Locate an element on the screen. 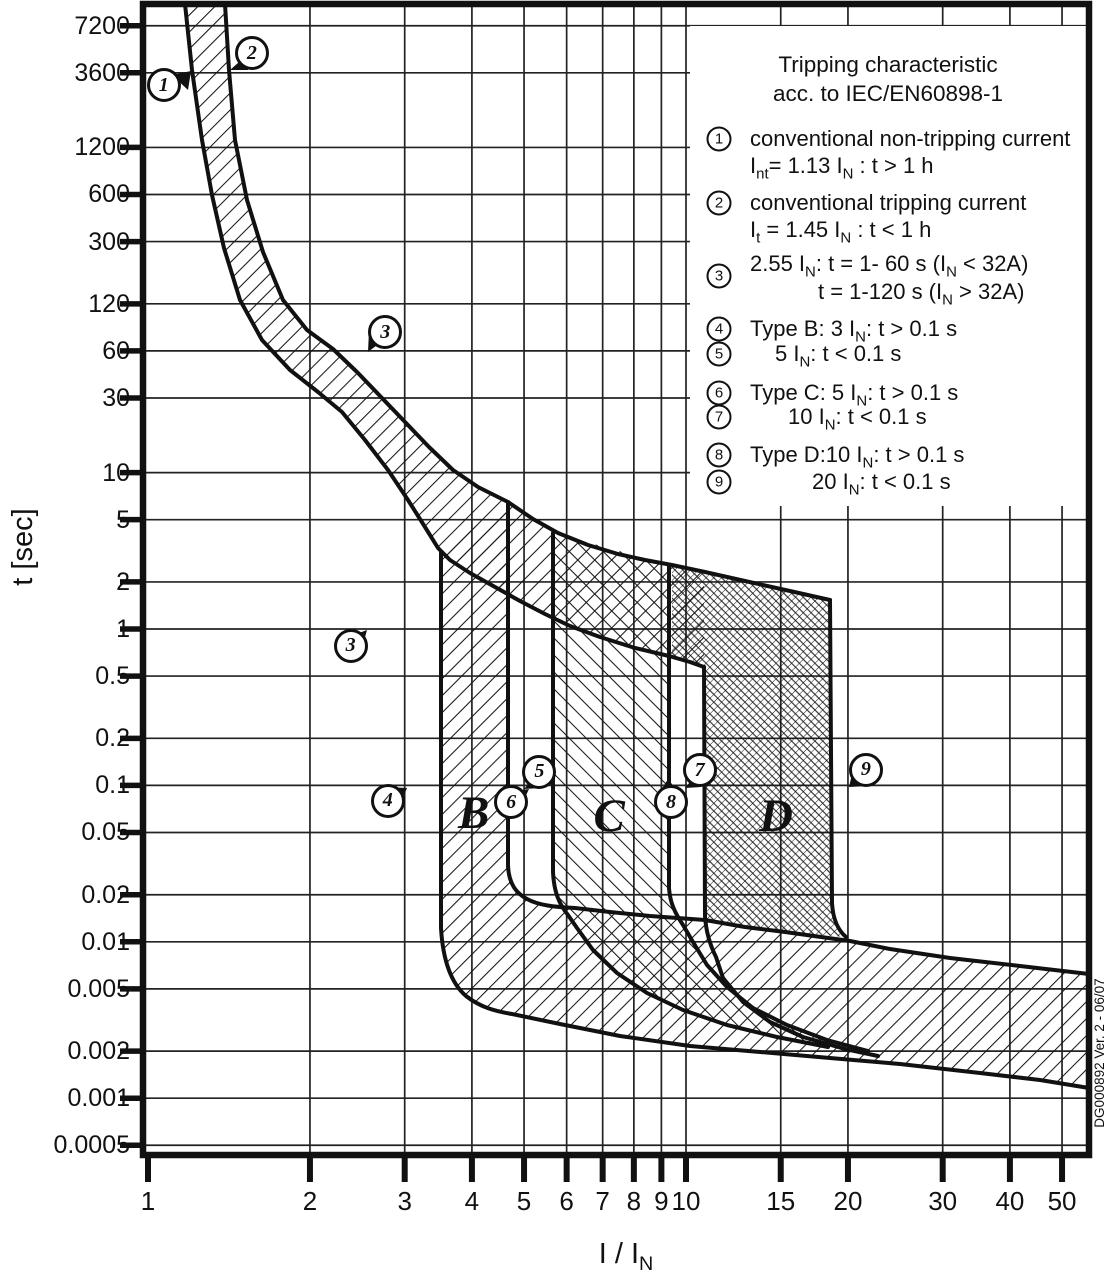 This screenshot has height=1280, width=1111. type-d-lower-edge is located at coordinates (791, 861).